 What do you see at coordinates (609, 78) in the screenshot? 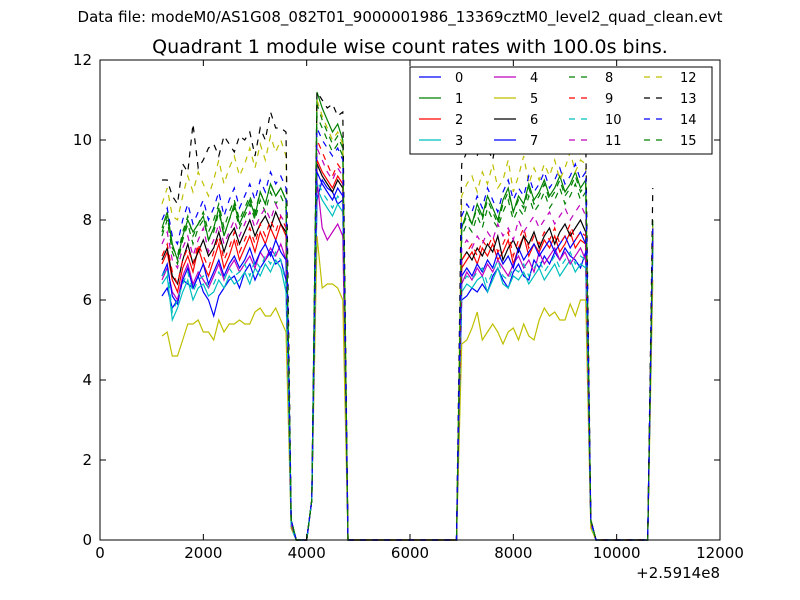
I see `legend-label-8: 8` at bounding box center [609, 78].